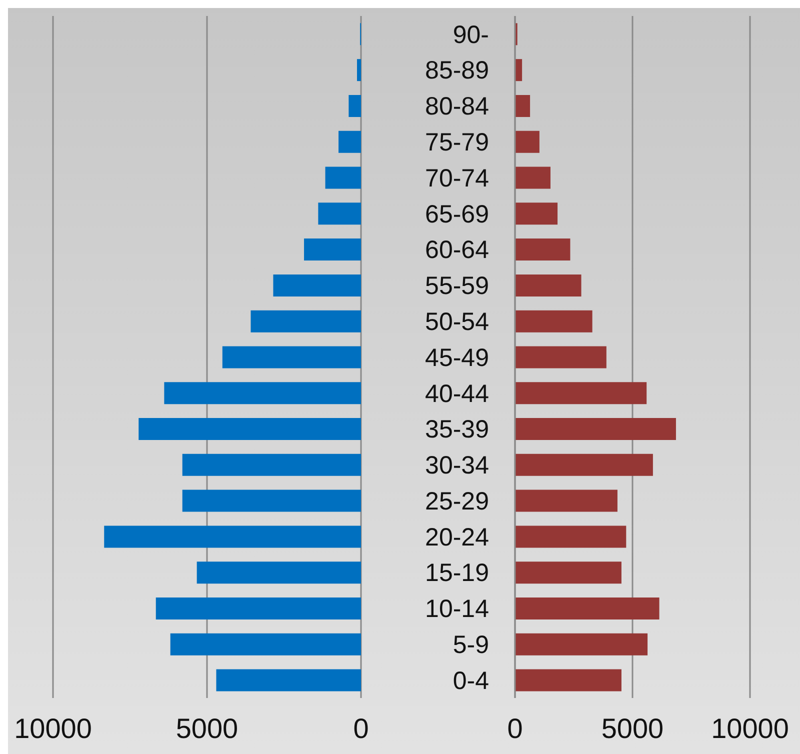 Image resolution: width=800 pixels, height=754 pixels. Describe the element at coordinates (457, 430) in the screenshot. I see `y-tick-label: 35-39` at that location.